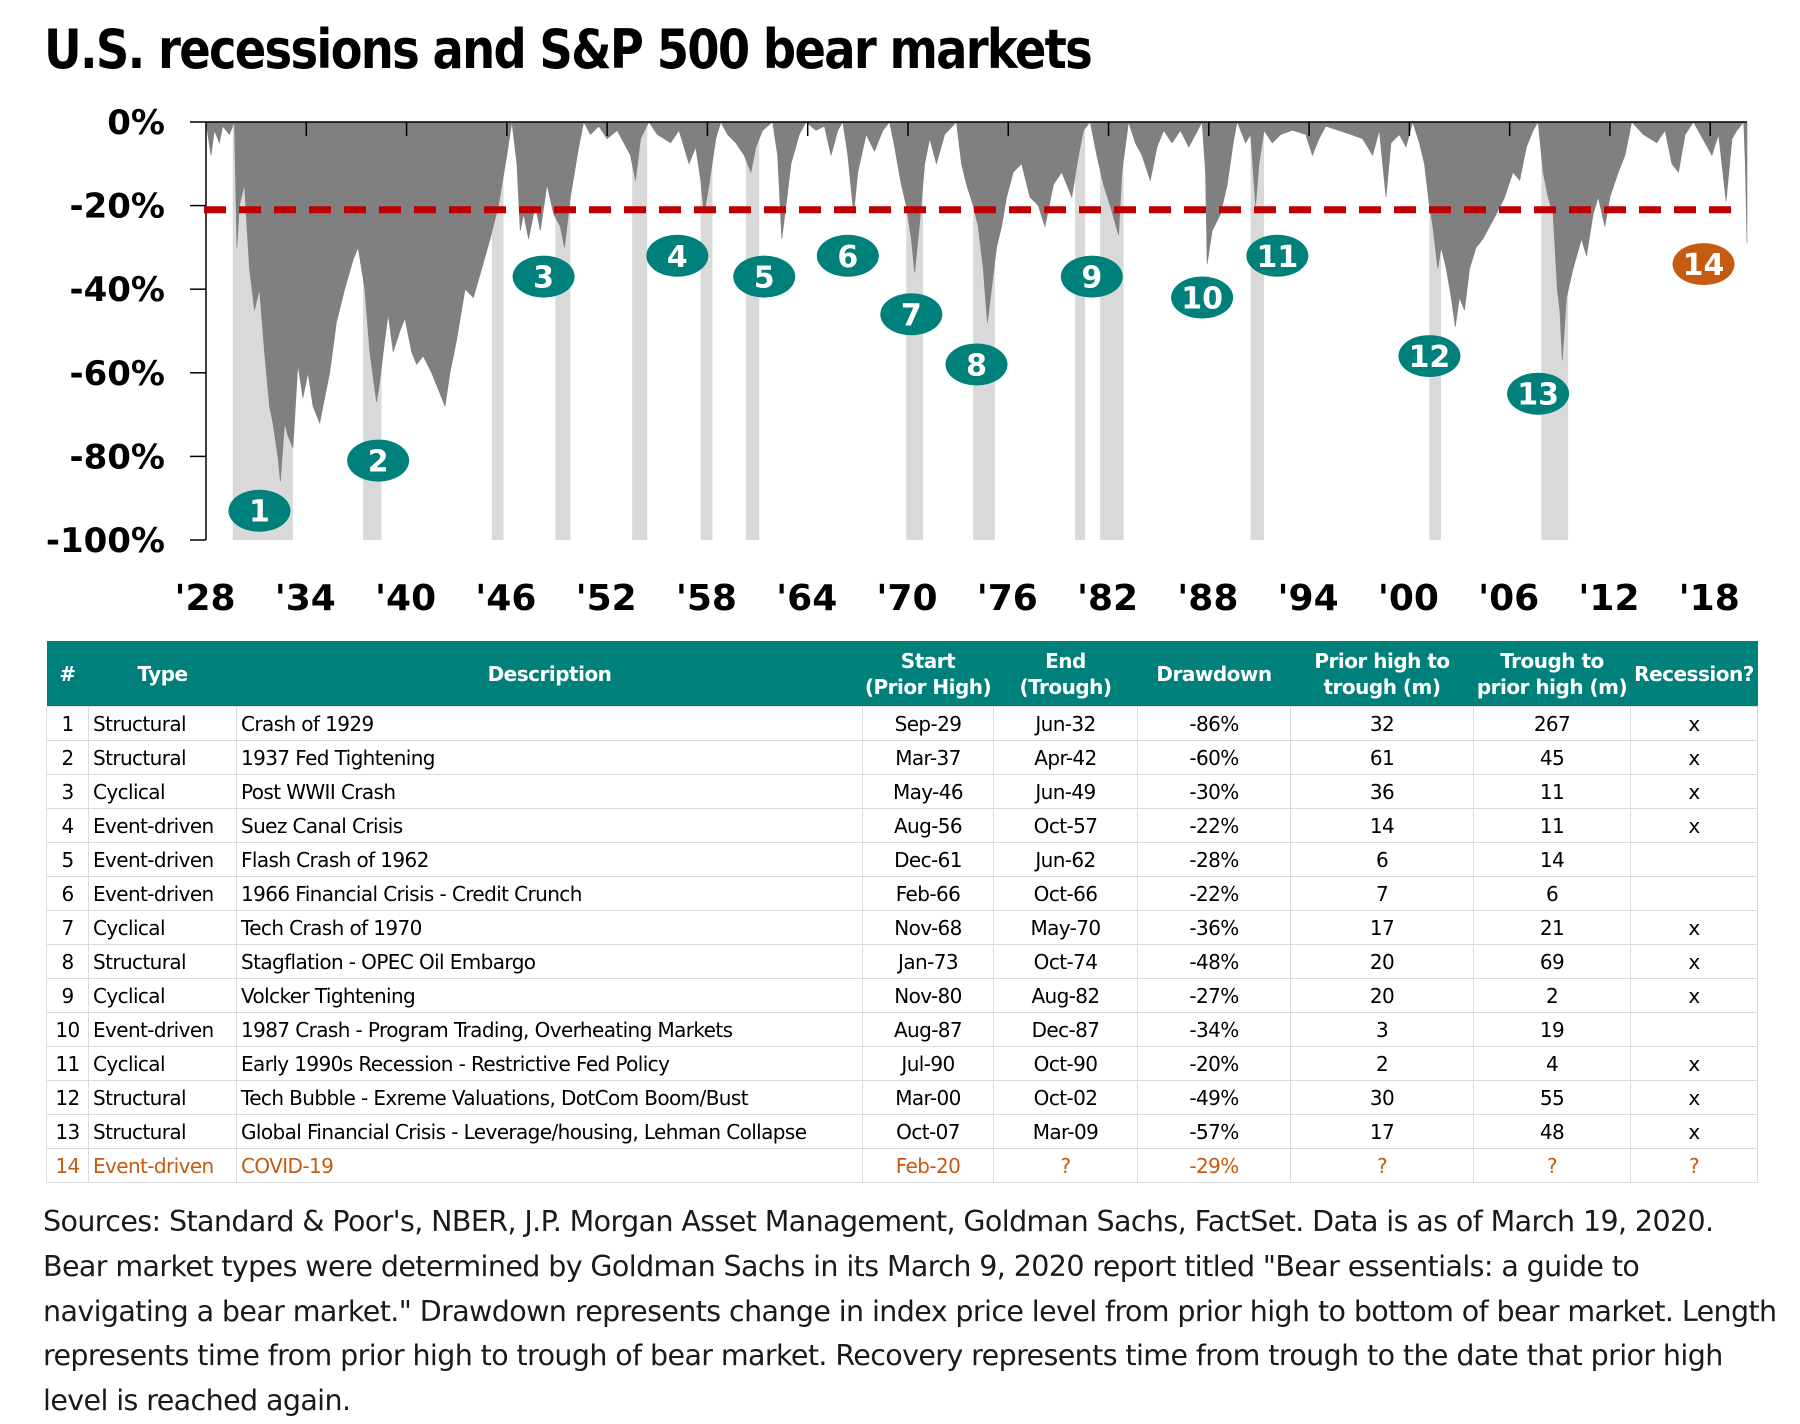 The image size is (1800, 1424). Describe the element at coordinates (1214, 1097) in the screenshot. I see `row-drawdown: -49%` at that location.